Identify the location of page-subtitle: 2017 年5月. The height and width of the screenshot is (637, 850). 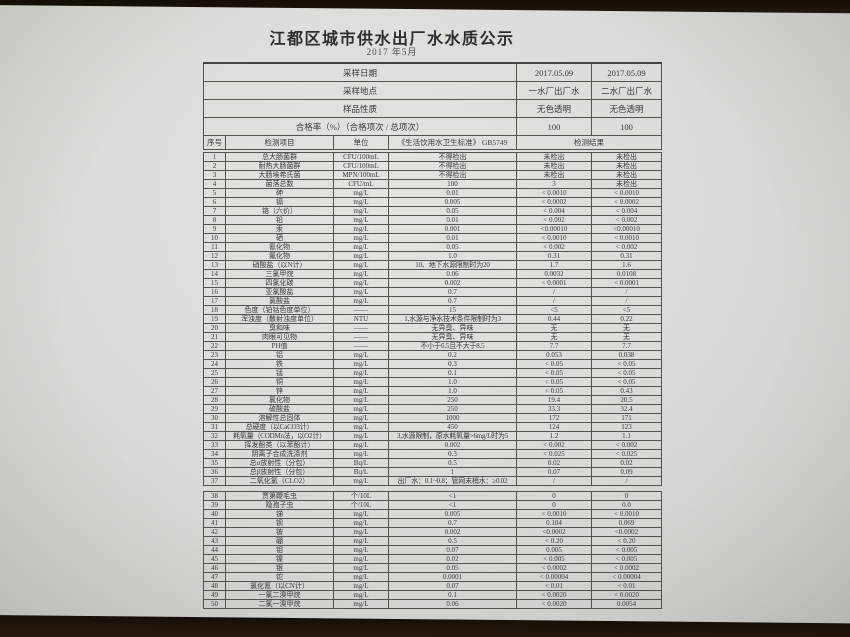
(392, 52).